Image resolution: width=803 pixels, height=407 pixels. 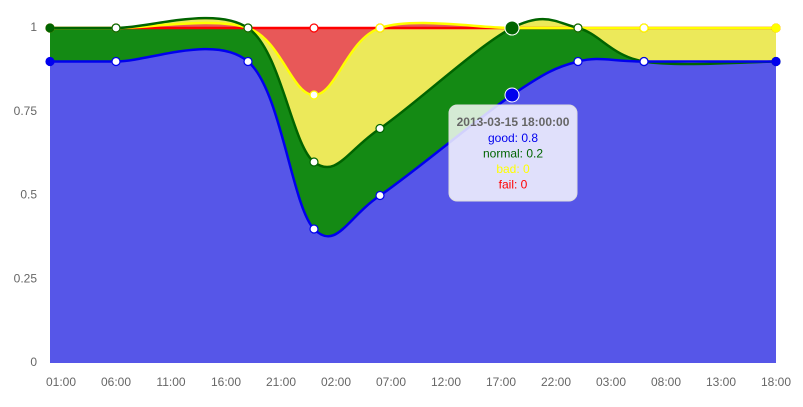 I want to click on x-tick-label: 12:00, so click(x=446, y=382).